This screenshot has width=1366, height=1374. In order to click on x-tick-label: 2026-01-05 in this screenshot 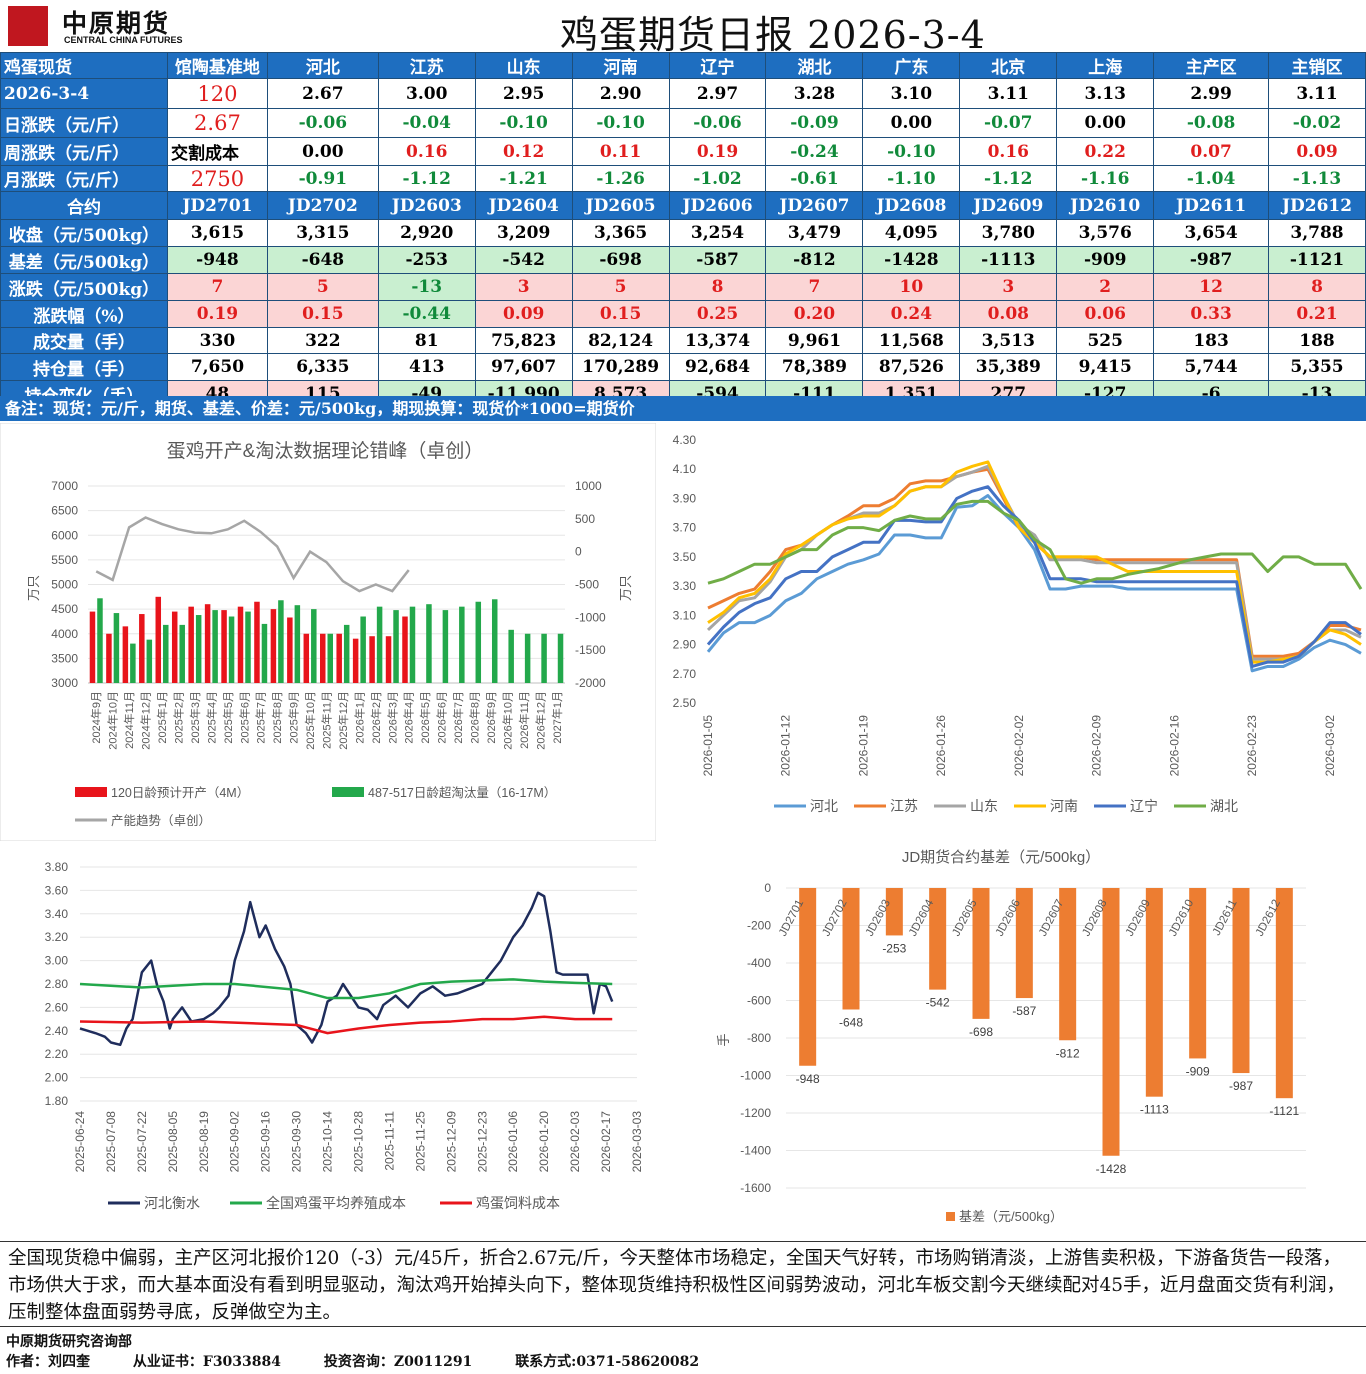, I will do `click(708, 746)`.